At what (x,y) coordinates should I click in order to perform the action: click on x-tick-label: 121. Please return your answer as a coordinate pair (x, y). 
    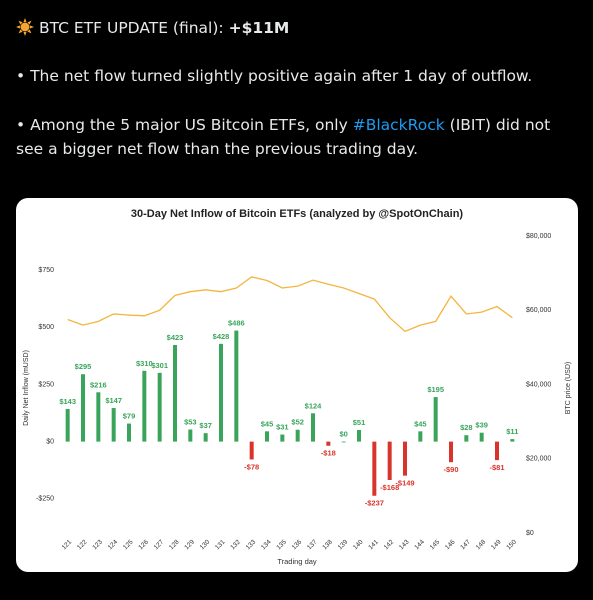
    Looking at the image, I should click on (67, 544).